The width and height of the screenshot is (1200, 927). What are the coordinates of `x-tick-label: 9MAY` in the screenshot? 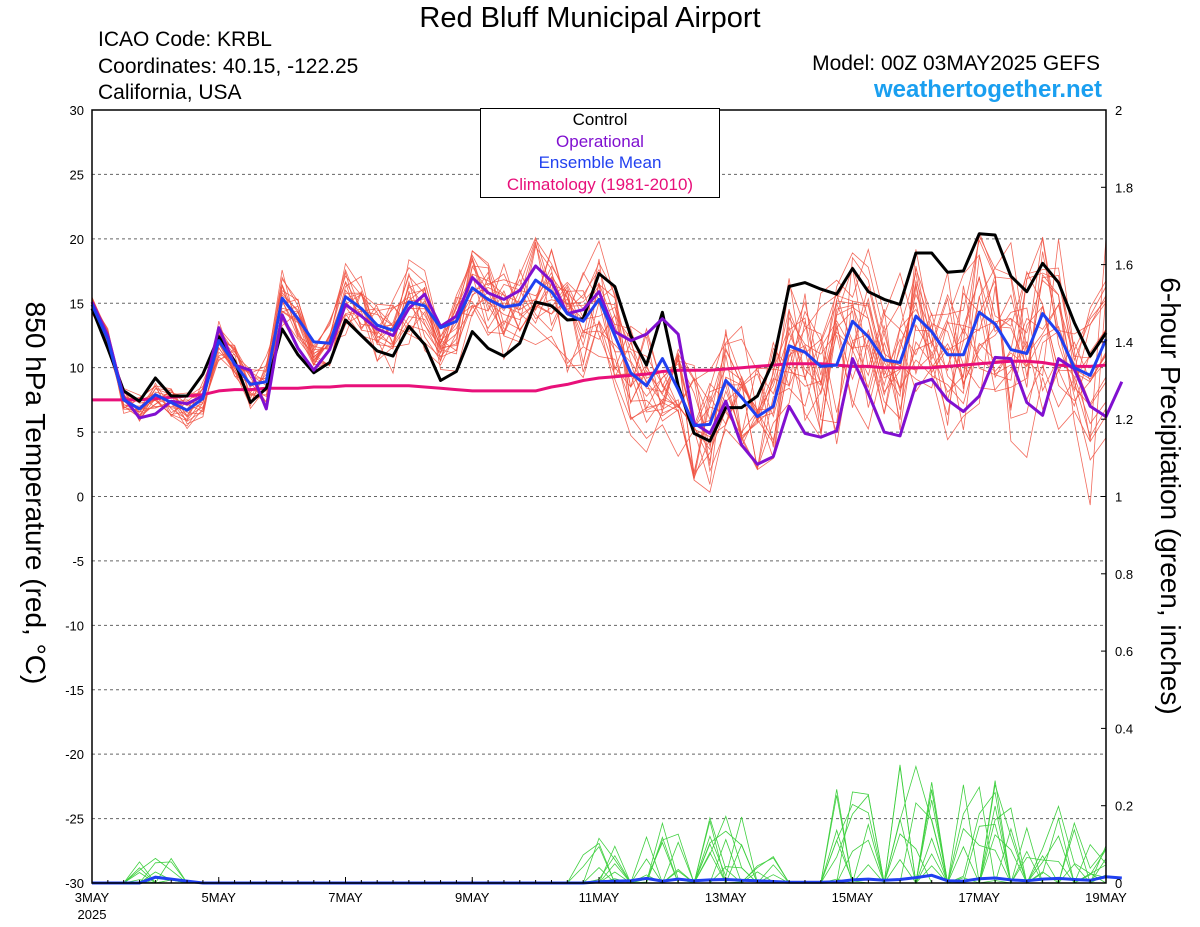 It's located at (472, 897).